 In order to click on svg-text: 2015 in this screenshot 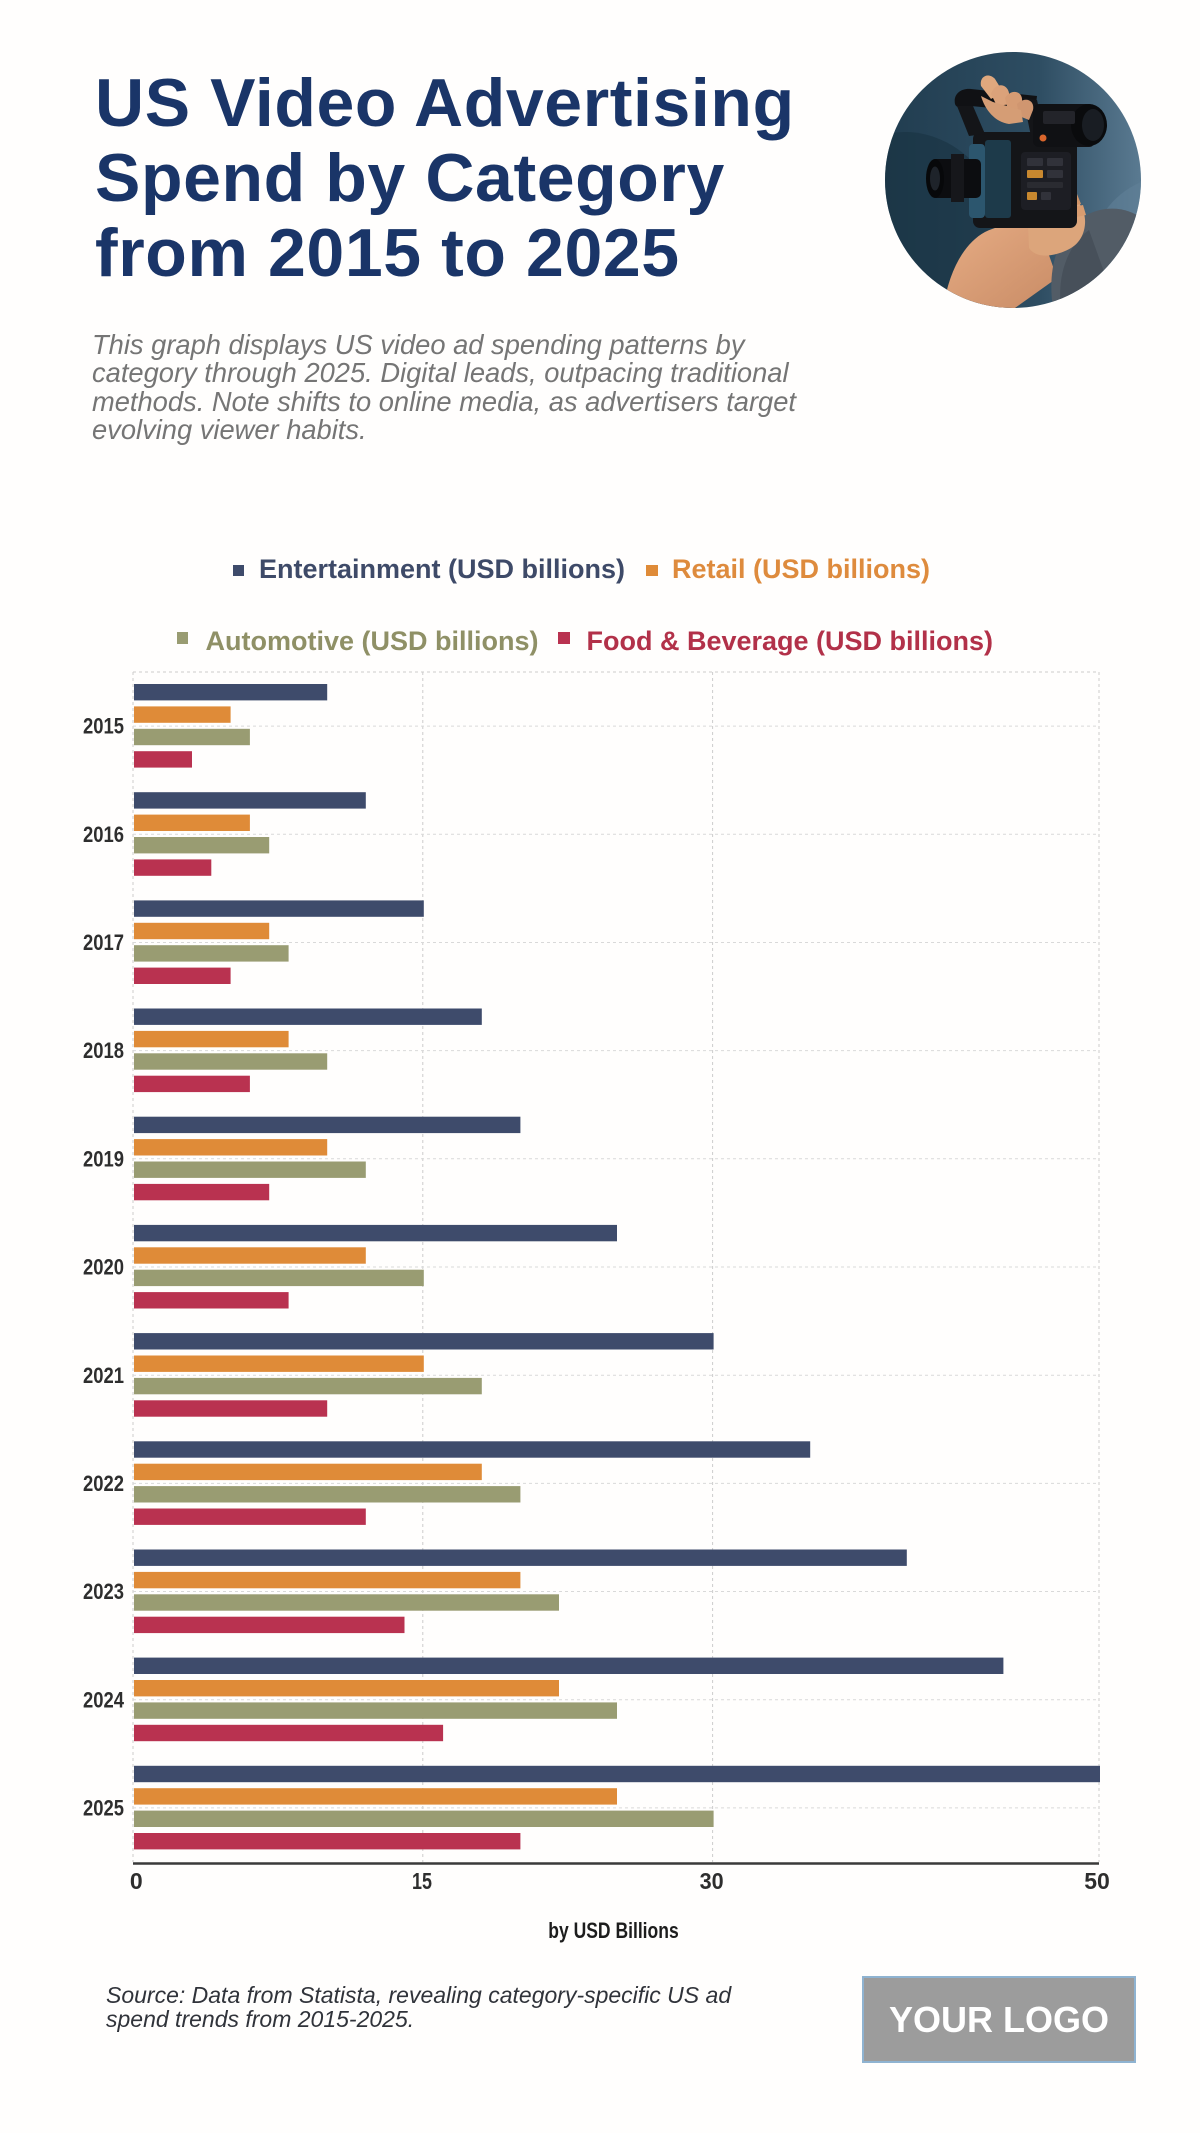, I will do `click(103, 726)`.